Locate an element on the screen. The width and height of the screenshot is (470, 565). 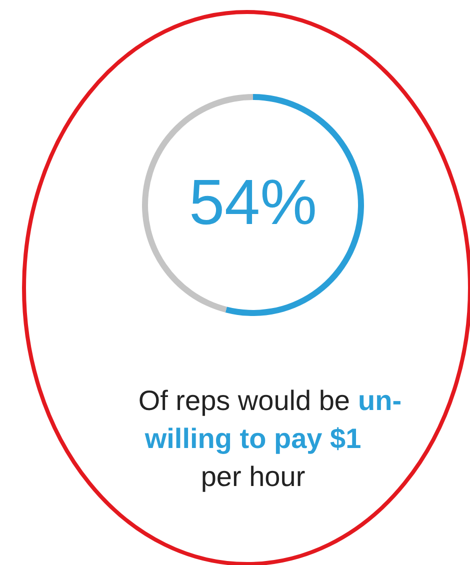
text: Of reps would be is located at coordinates (244, 400).